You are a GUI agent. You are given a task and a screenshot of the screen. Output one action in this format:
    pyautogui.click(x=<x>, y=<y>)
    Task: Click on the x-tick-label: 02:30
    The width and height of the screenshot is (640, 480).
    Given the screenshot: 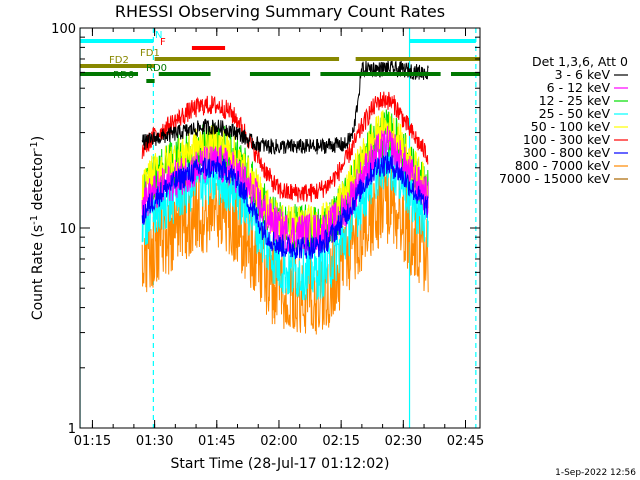 What is the action you would take?
    pyautogui.click(x=403, y=441)
    